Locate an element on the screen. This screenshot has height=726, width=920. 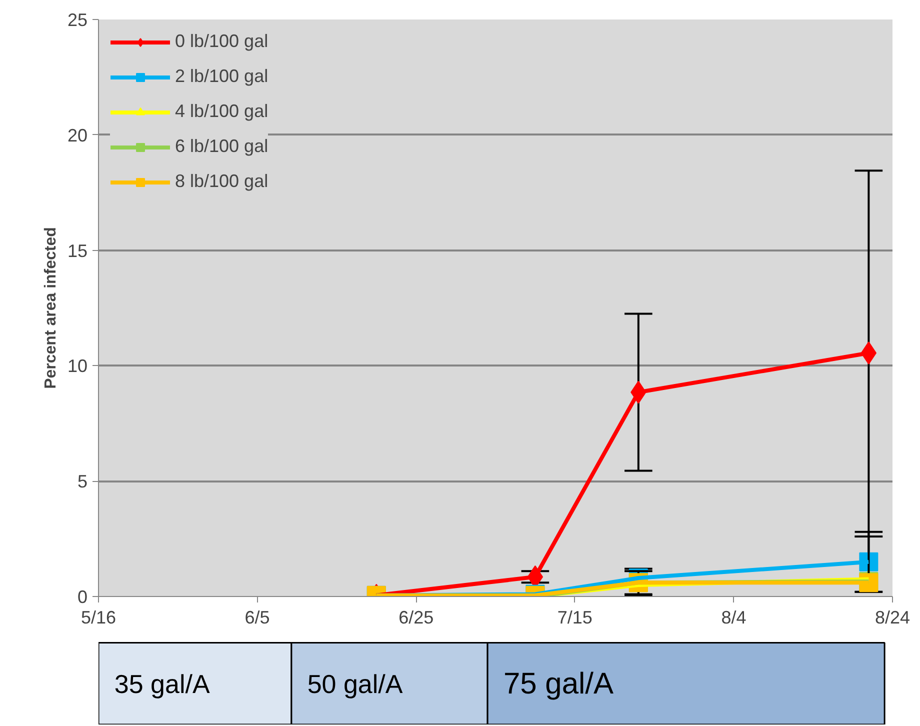
text: 35 gal/A is located at coordinates (162, 684).